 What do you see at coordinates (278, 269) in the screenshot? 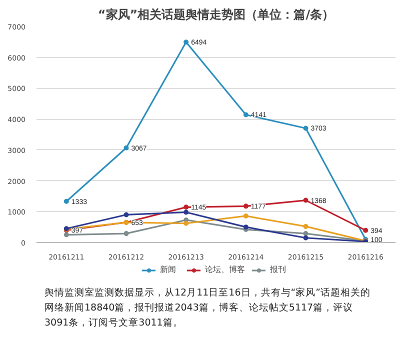
I see `legend-label: 报刊` at bounding box center [278, 269].